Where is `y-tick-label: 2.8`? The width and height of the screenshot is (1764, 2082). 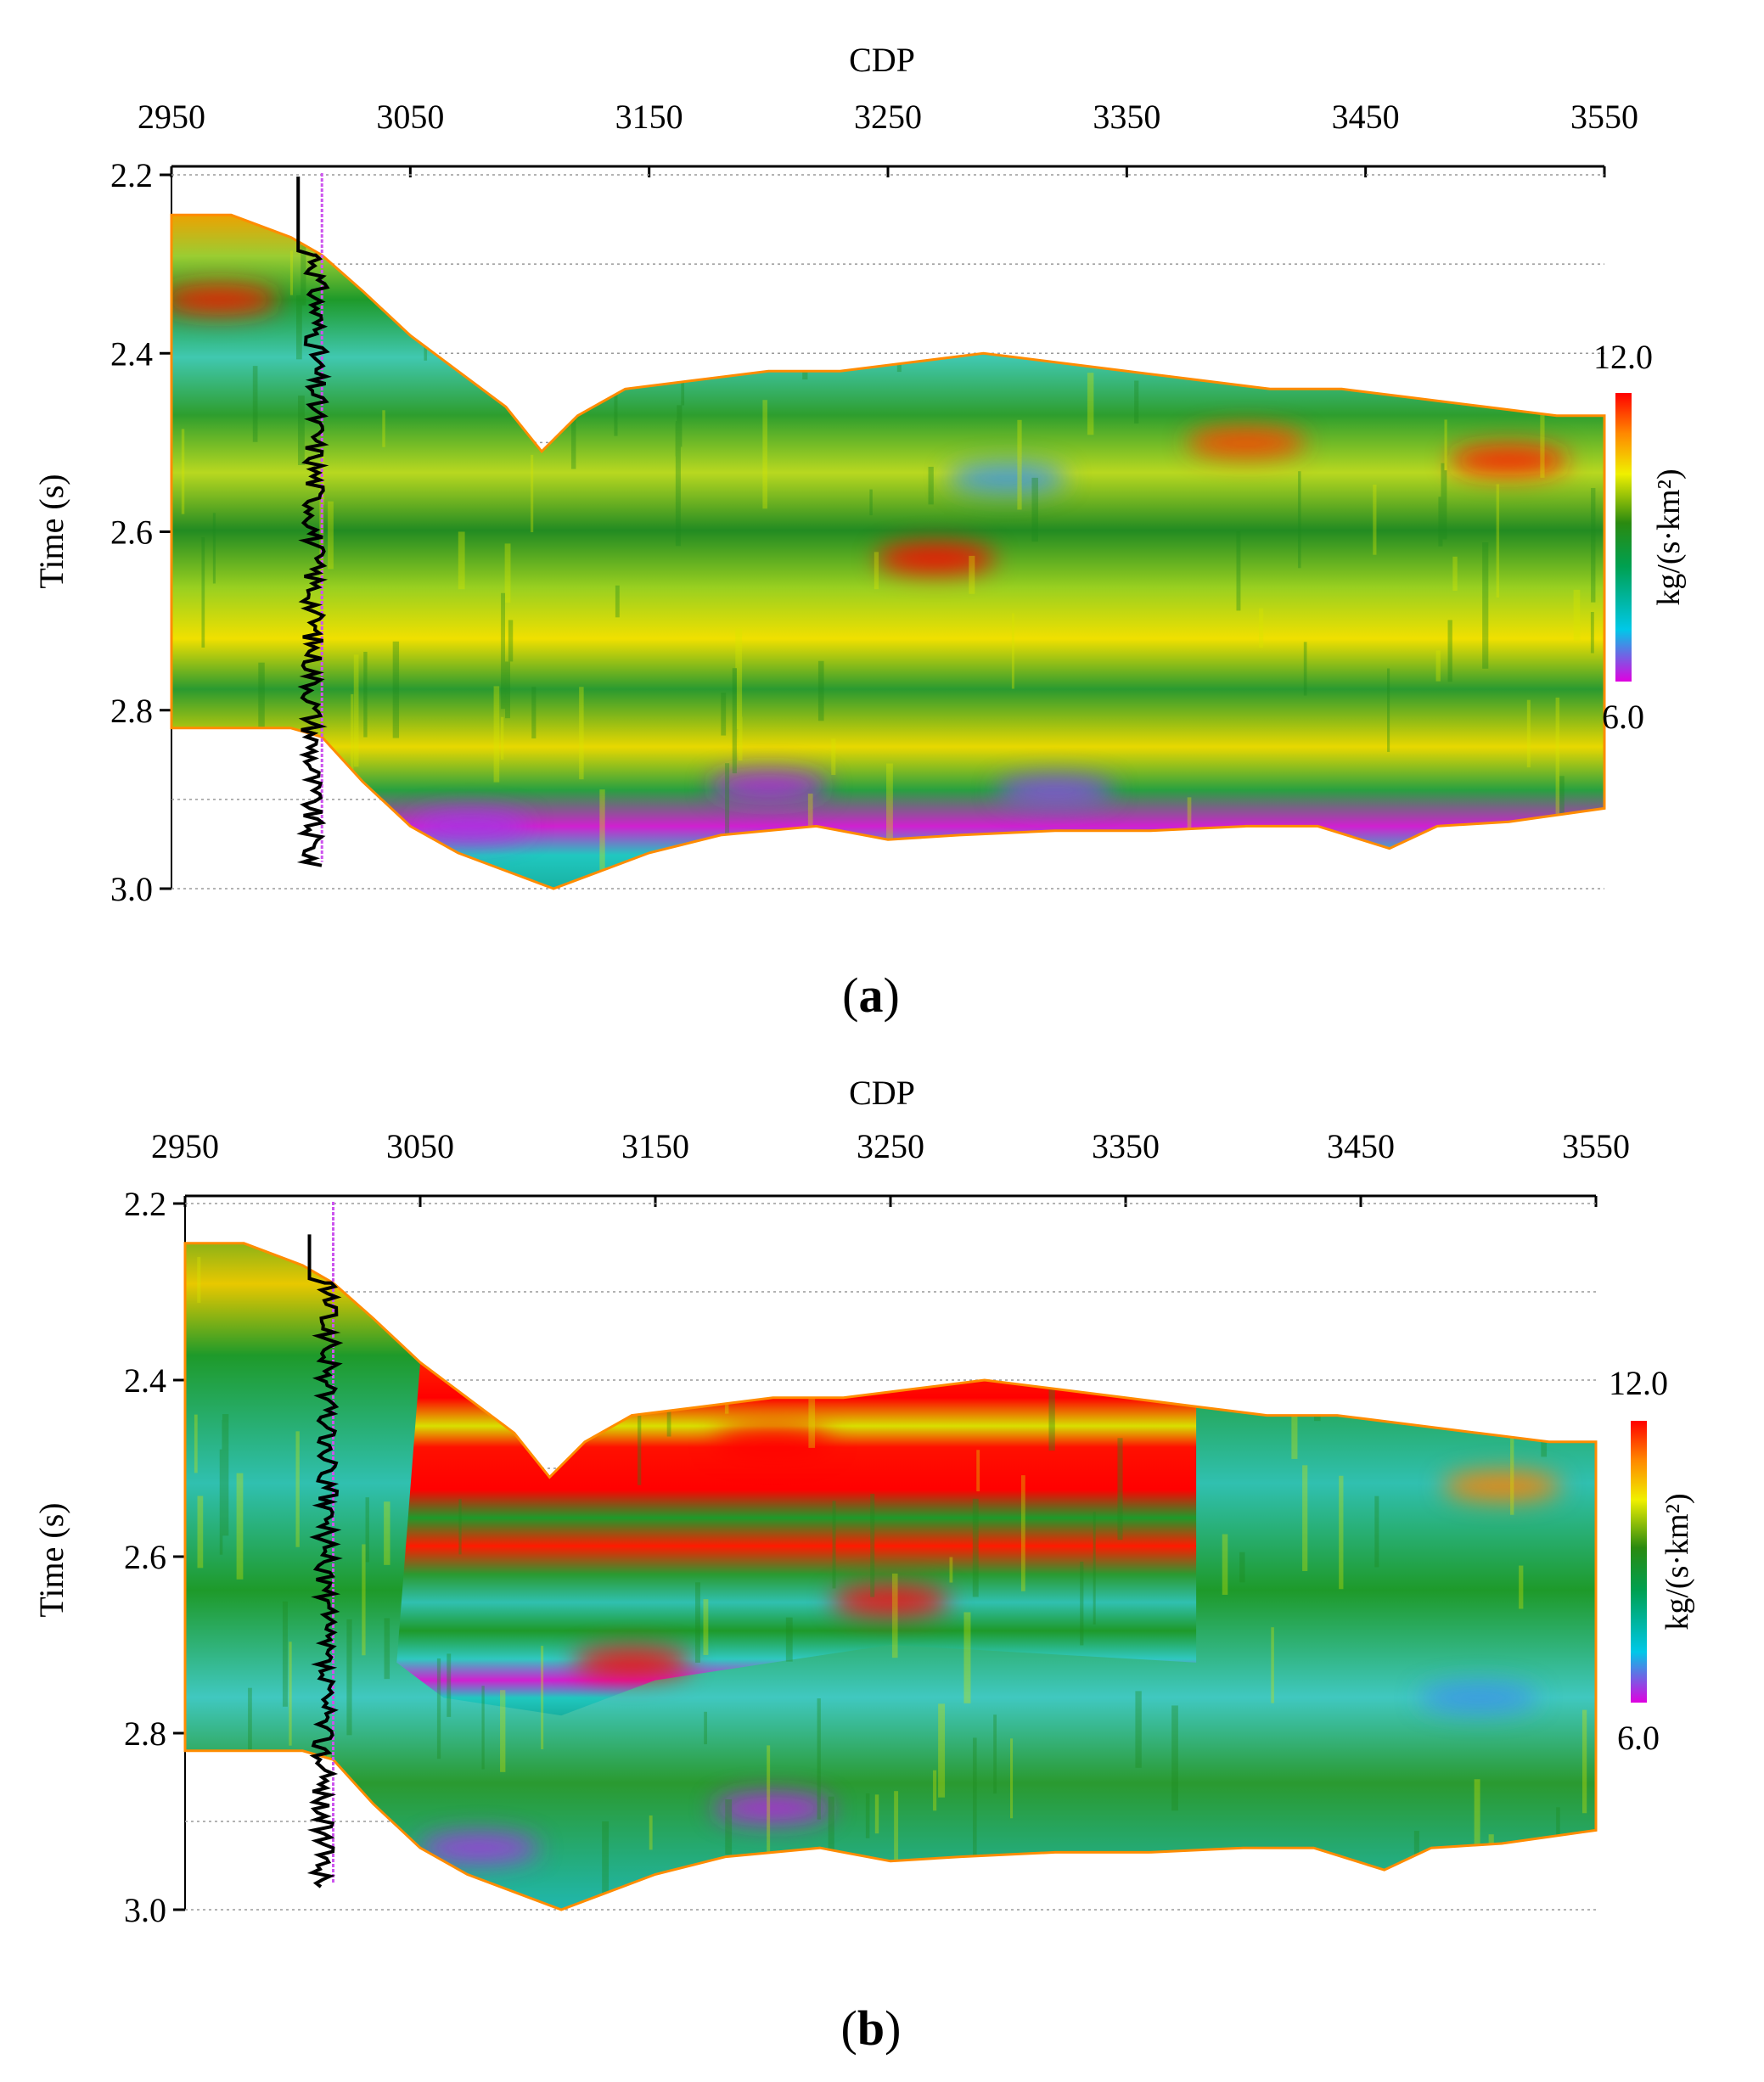
y-tick-label: 2.8 is located at coordinates (131, 711).